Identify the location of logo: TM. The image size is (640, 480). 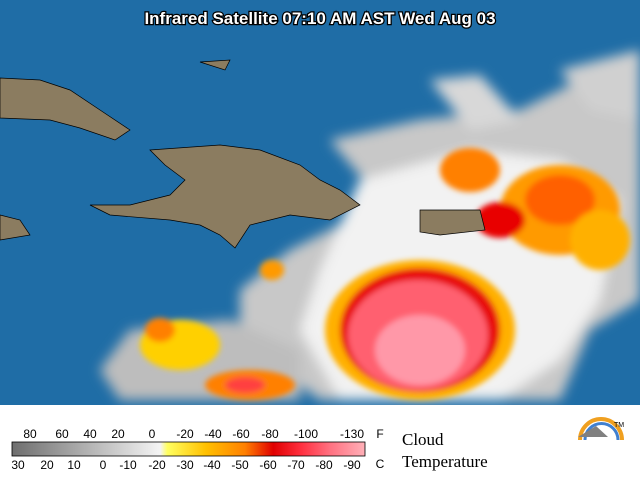
(601, 429).